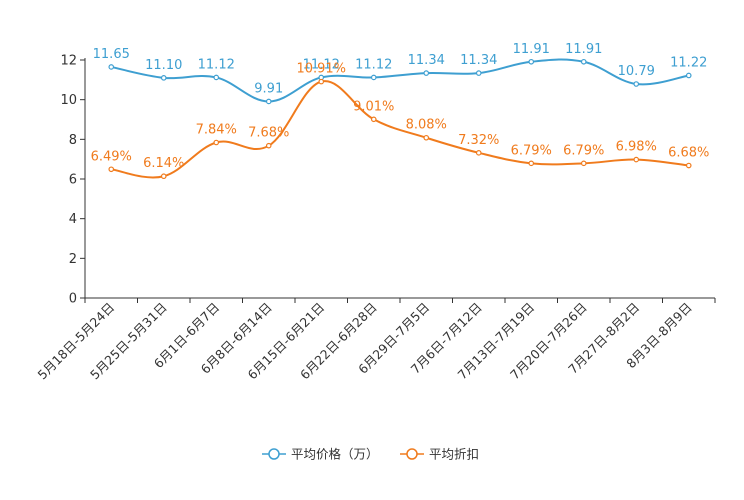  Describe the element at coordinates (73, 180) in the screenshot. I see `y-tick-label: 6` at that location.